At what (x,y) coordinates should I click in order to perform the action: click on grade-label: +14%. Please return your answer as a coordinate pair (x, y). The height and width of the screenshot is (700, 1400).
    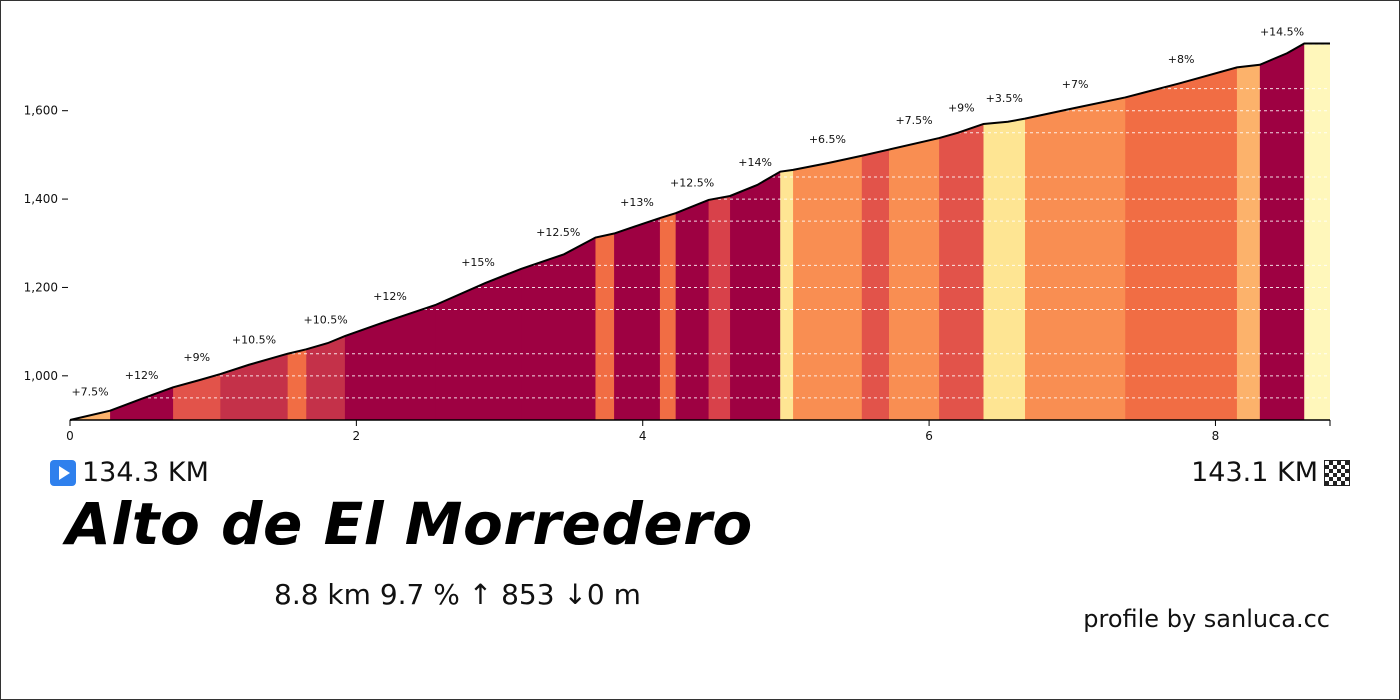
    Looking at the image, I should click on (755, 162).